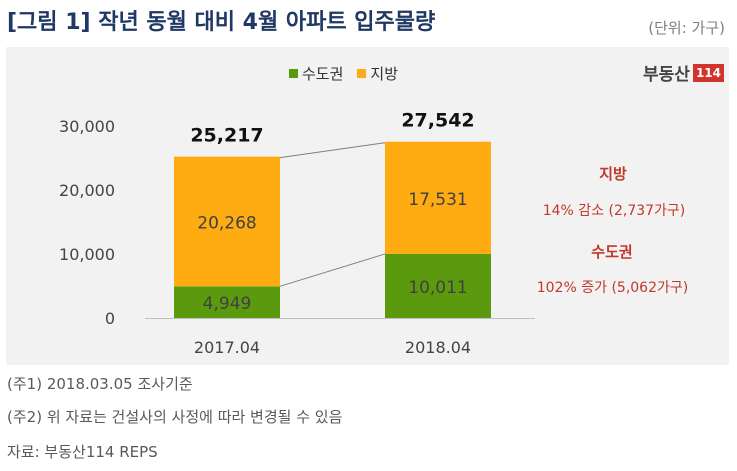  I want to click on annotation-jibang-title: 지방, so click(613, 174).